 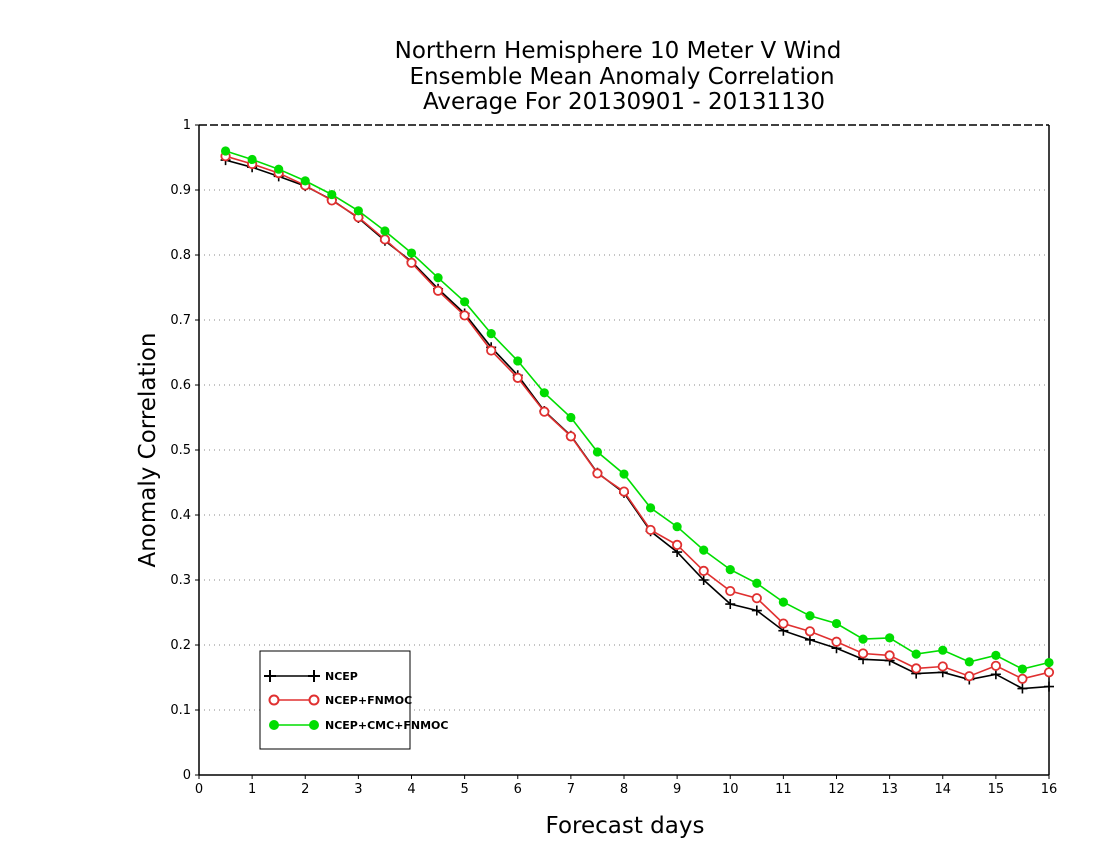 I want to click on legend-label-ncep-cmc-fnmoc: NCEP+CMC+FNMOC, so click(x=386, y=725).